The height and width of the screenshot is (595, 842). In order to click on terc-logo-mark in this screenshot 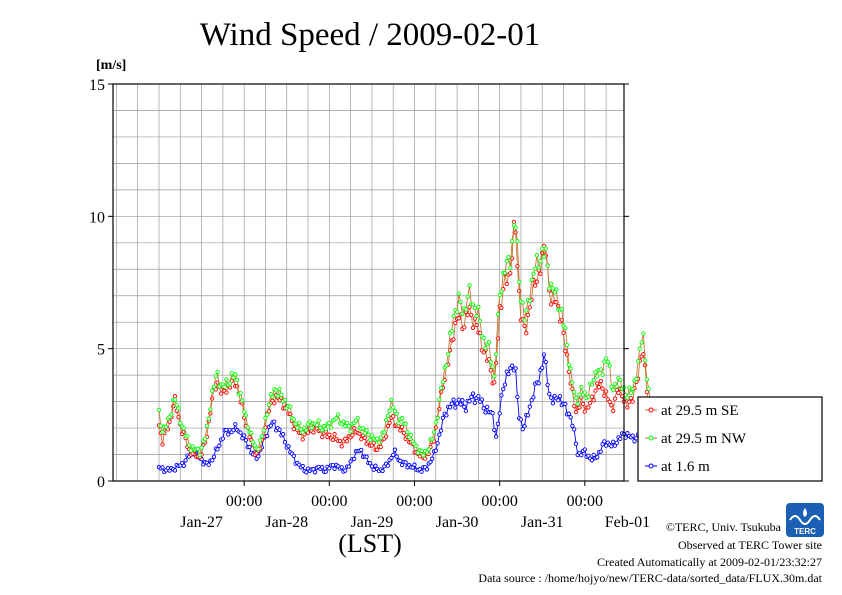, I will do `click(805, 520)`.